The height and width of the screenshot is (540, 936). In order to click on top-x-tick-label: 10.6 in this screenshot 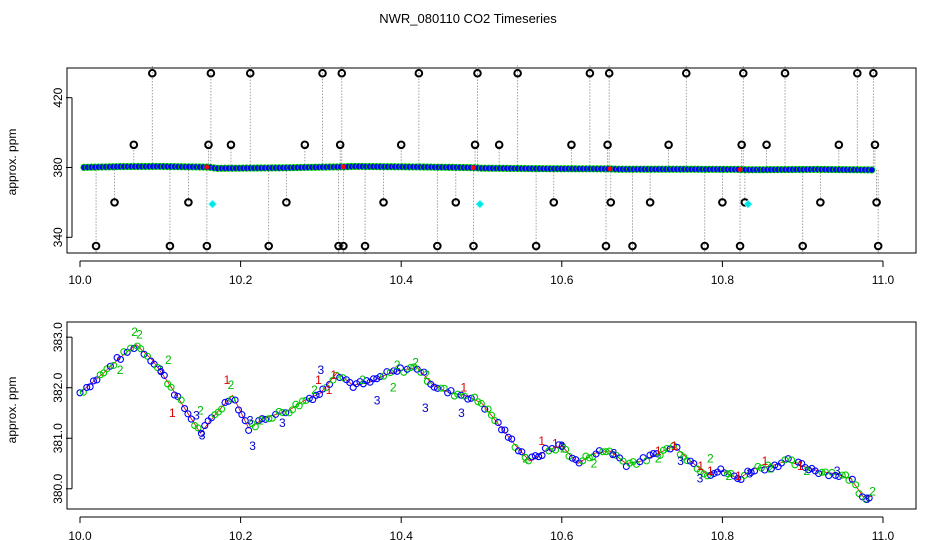, I will do `click(562, 280)`.